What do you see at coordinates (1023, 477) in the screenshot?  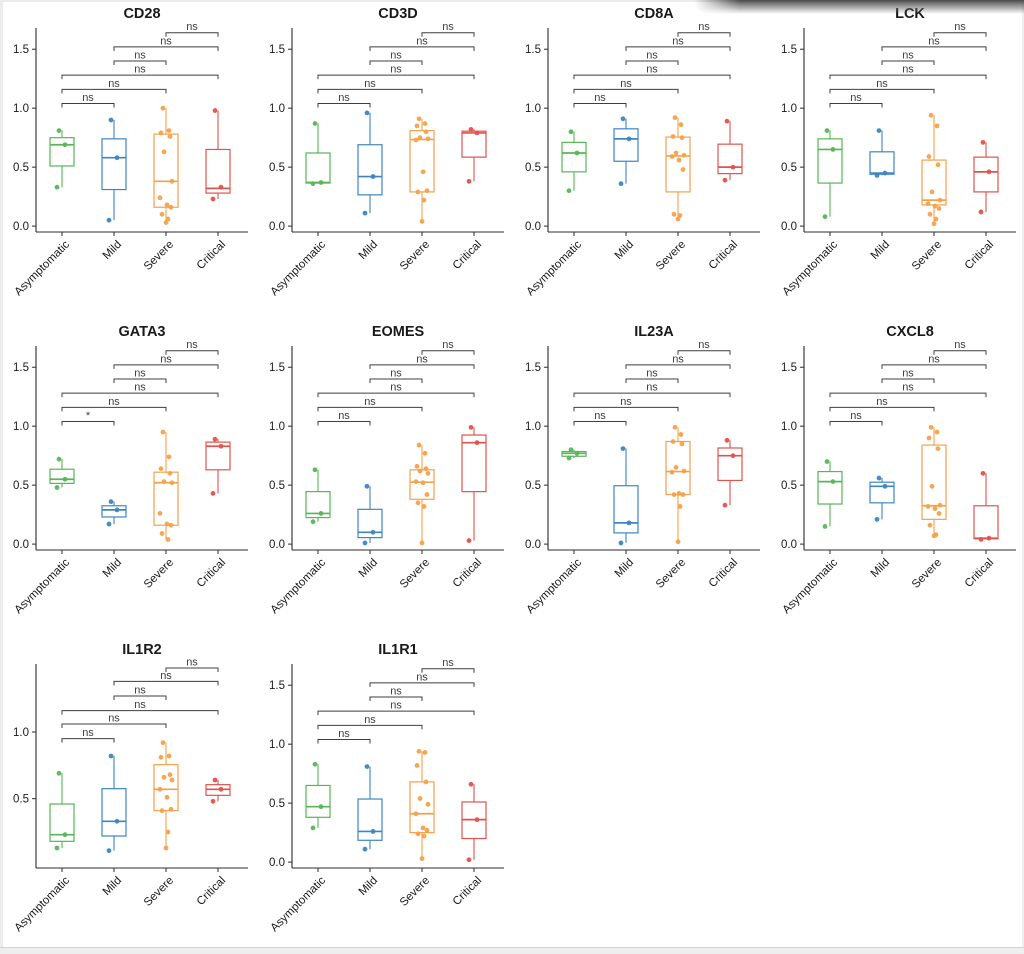 I see `right-edge-strip` at bounding box center [1023, 477].